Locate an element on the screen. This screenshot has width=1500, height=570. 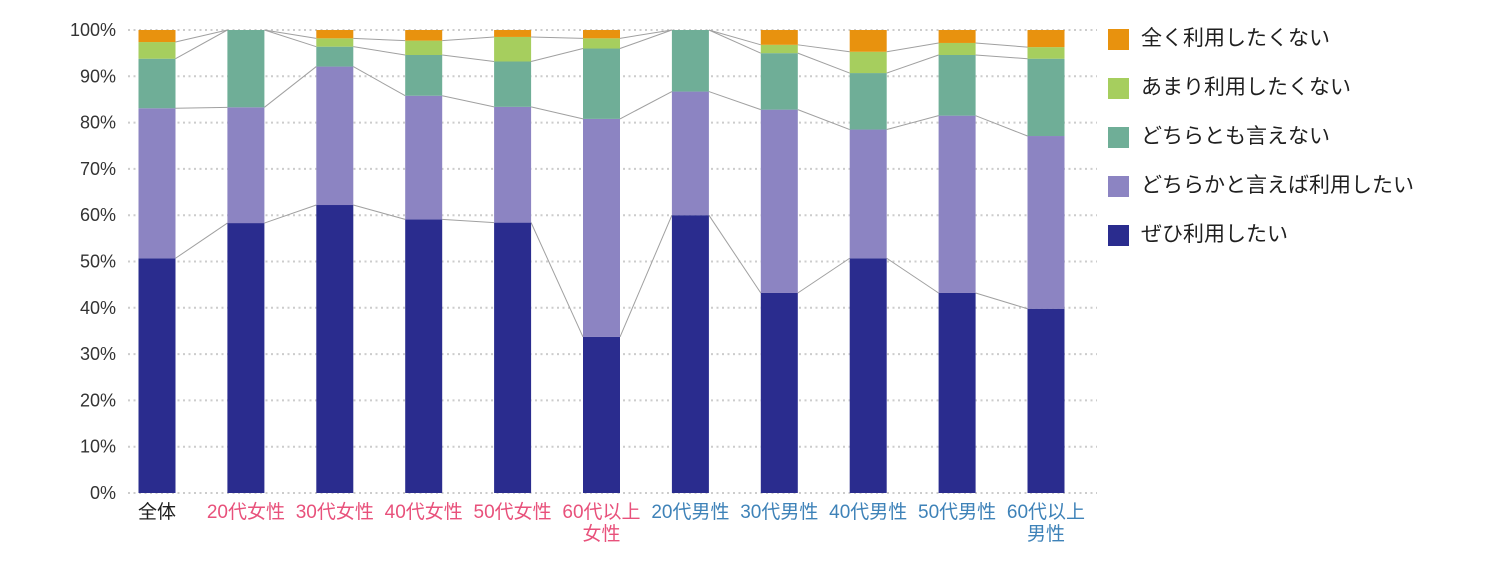
y-axis-tick-label: 50% is located at coordinates (98, 262).